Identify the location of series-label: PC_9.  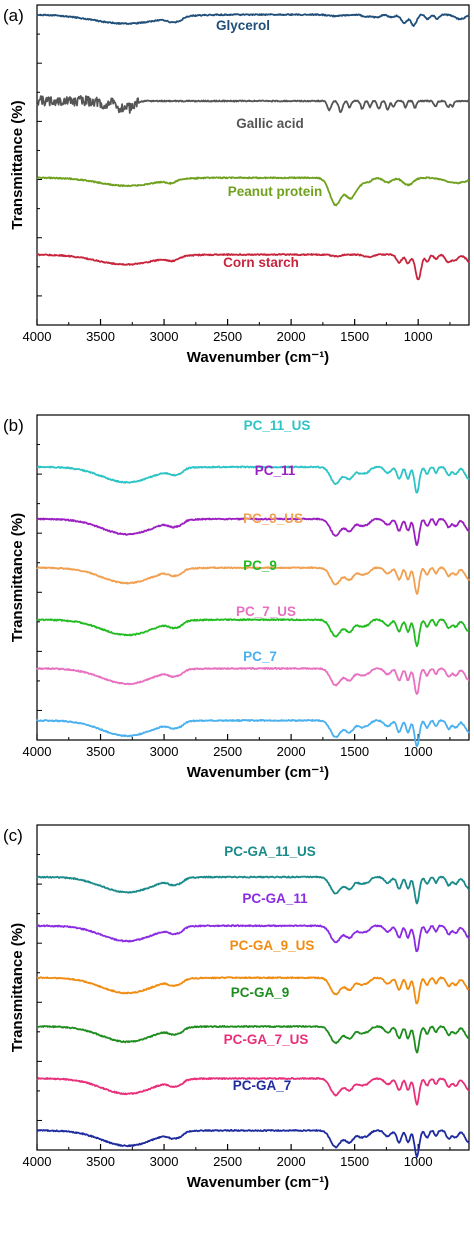
(260, 565).